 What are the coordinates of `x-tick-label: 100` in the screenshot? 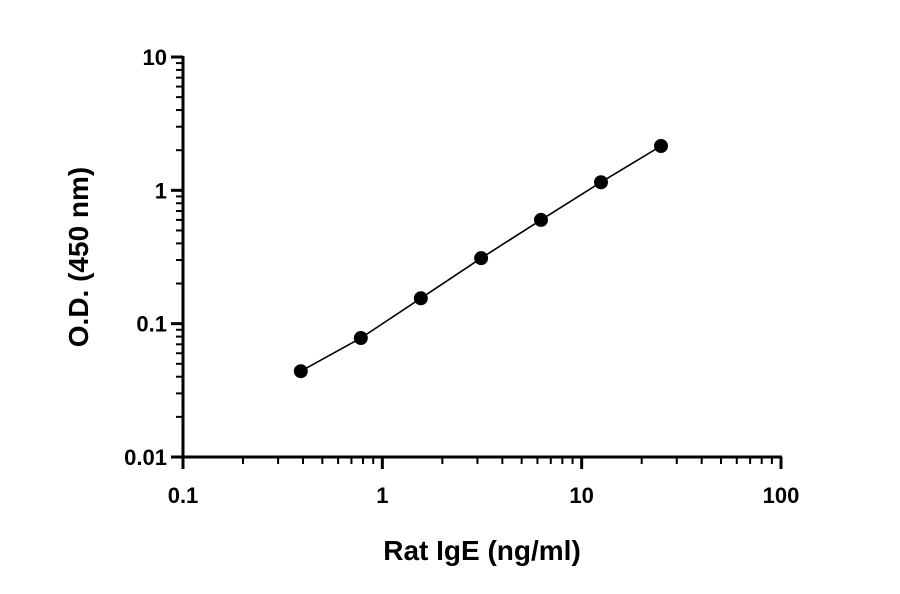 It's located at (781, 495).